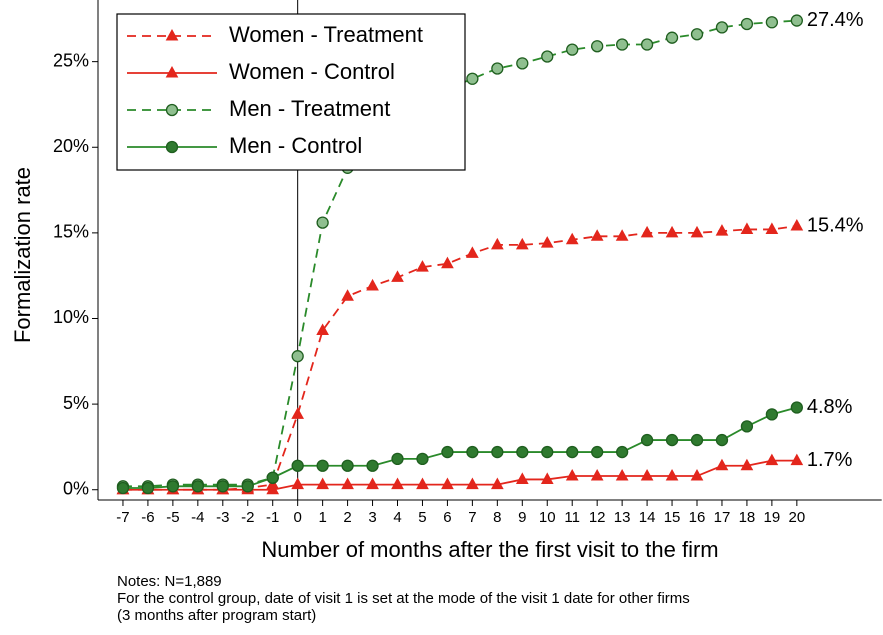 The image size is (883, 635). Describe the element at coordinates (422, 517) in the screenshot. I see `x-tick-label: 5` at that location.